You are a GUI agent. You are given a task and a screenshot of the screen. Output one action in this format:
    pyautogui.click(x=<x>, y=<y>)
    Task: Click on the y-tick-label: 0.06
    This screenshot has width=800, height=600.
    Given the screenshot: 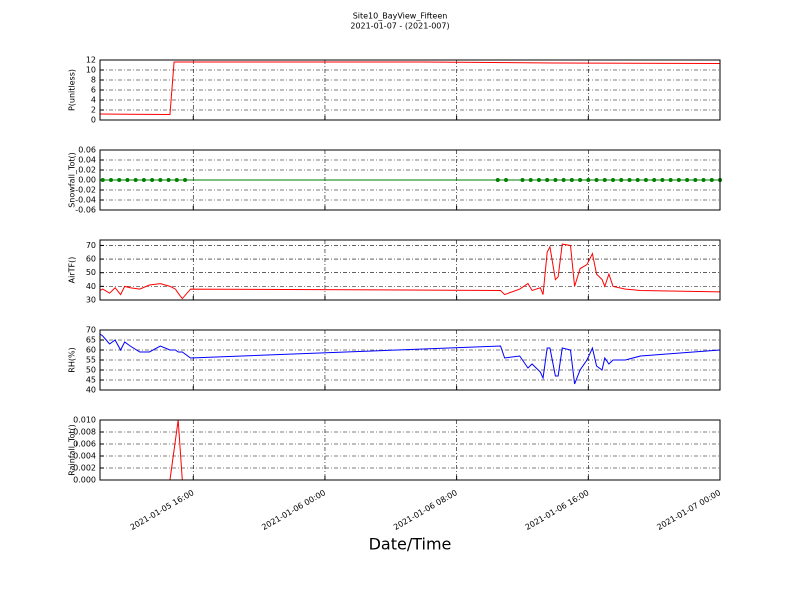 What is the action you would take?
    pyautogui.click(x=87, y=150)
    